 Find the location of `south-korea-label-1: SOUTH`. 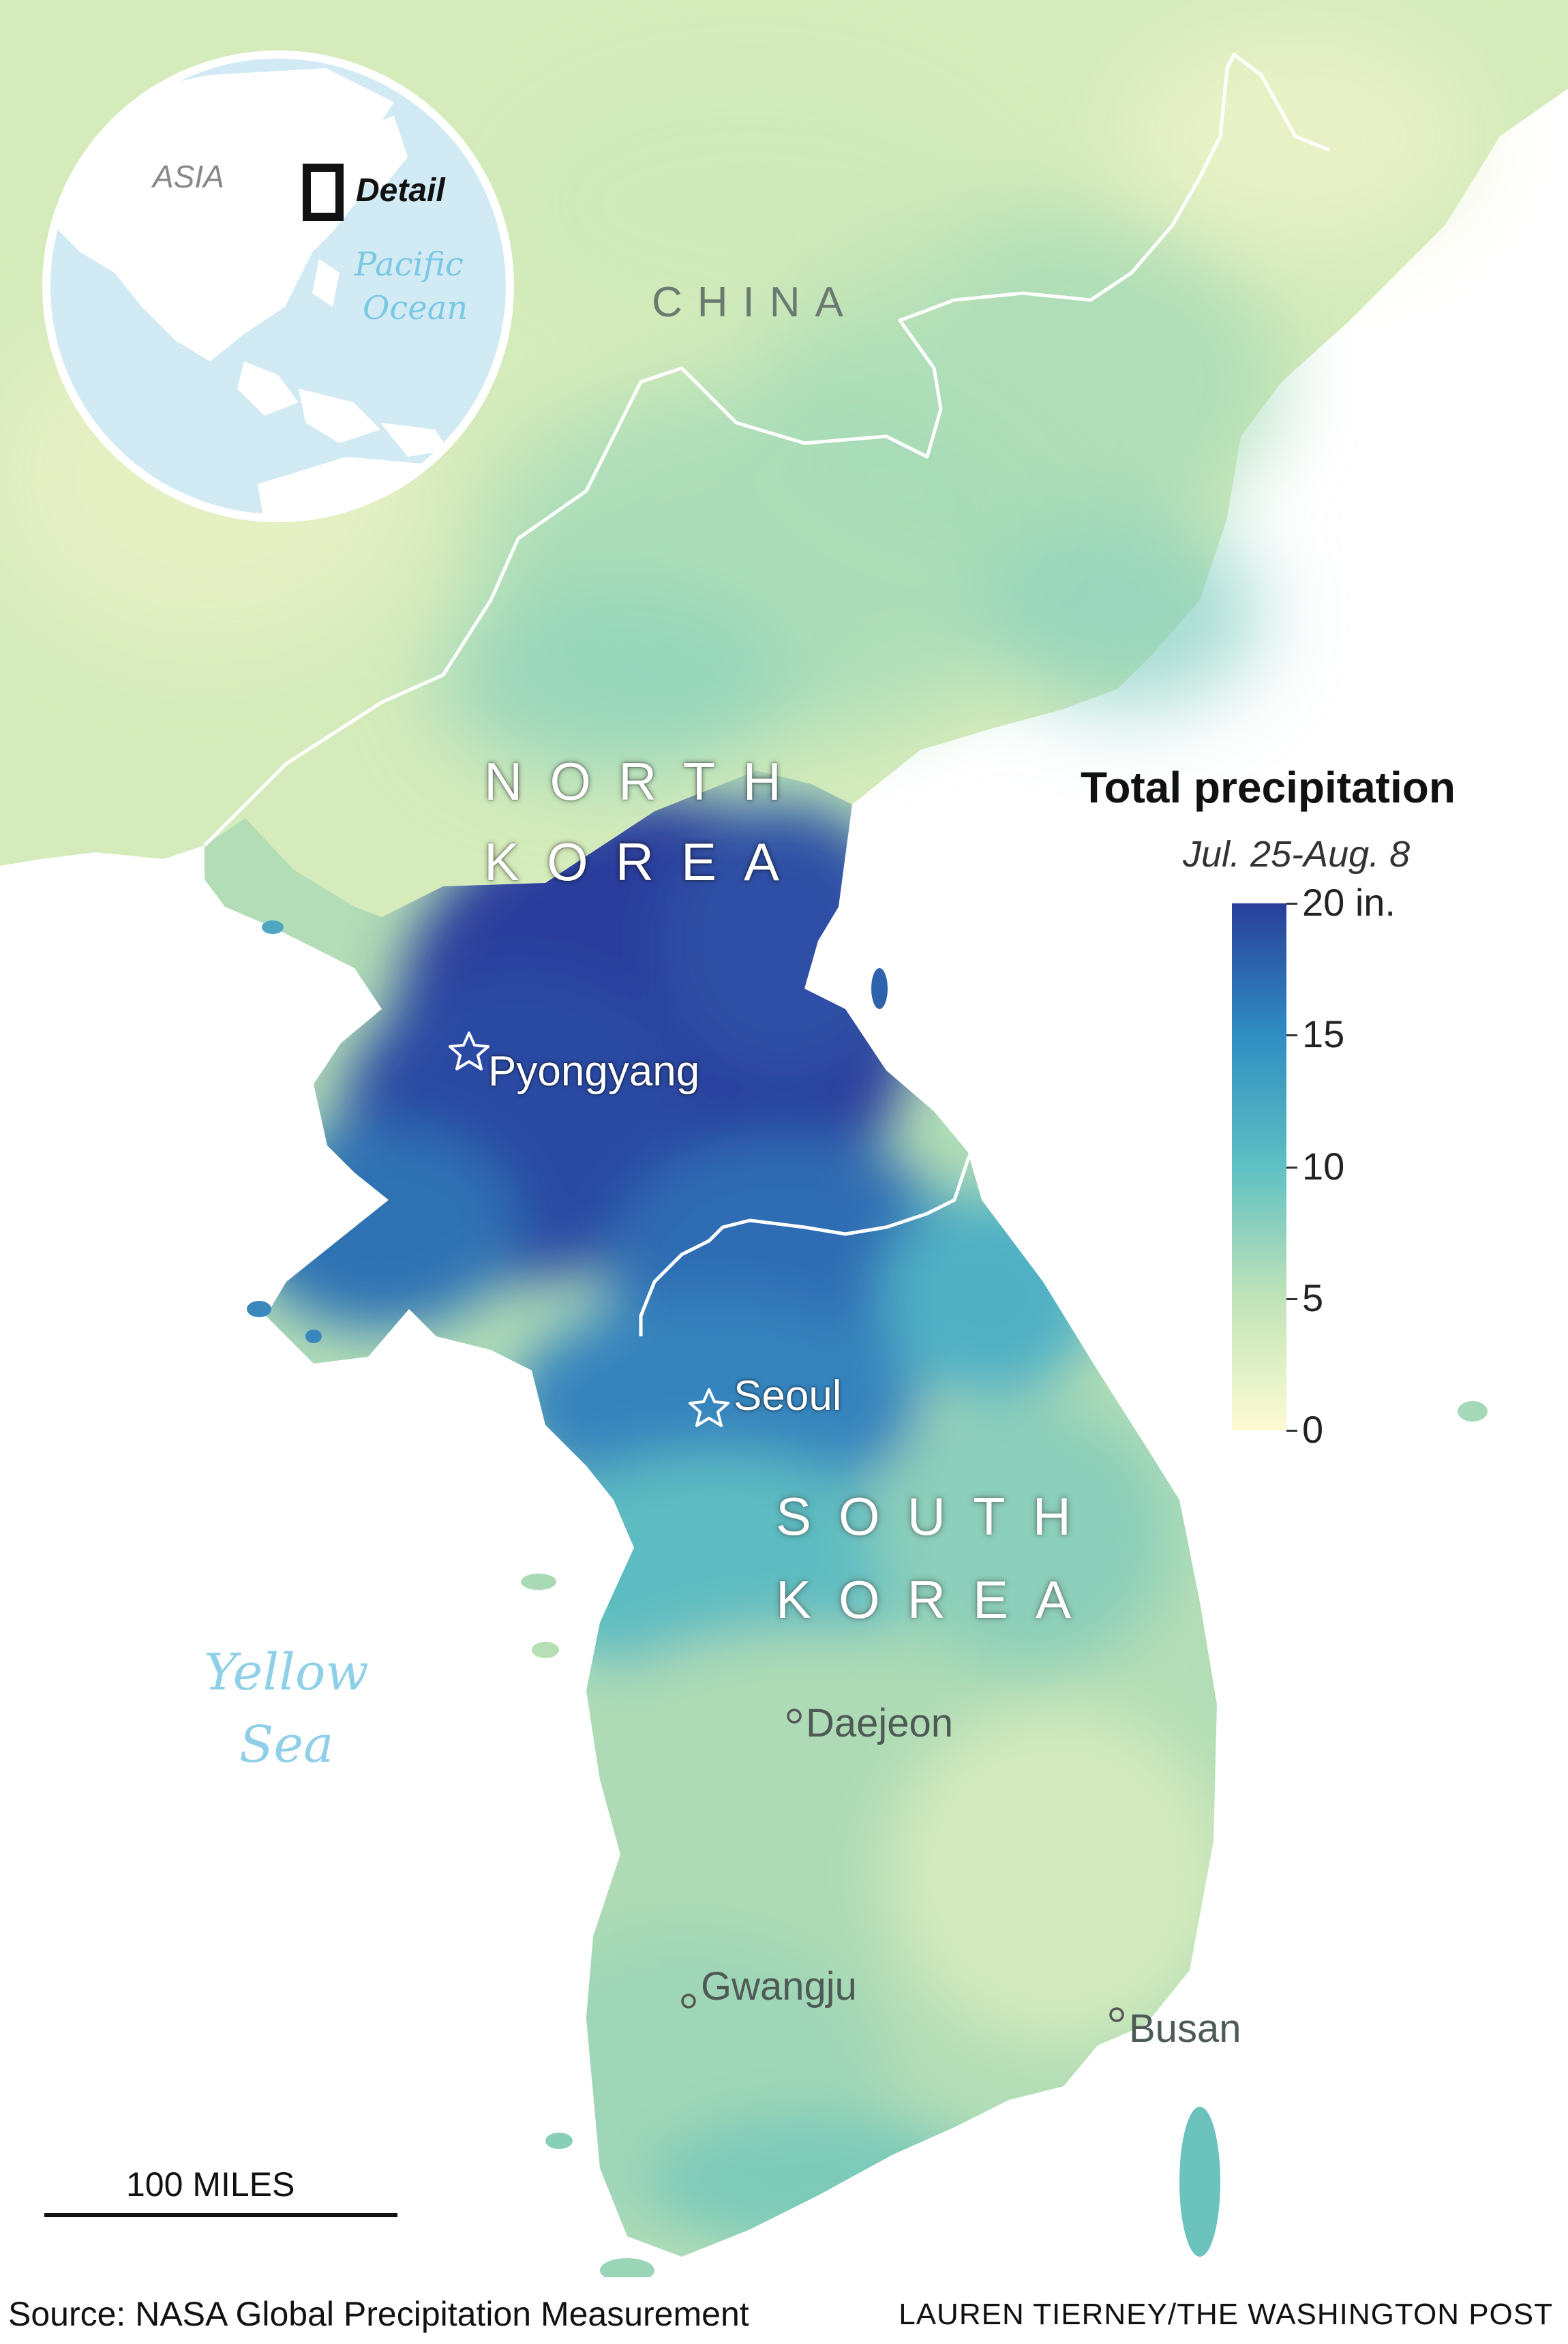

south-korea-label-1: SOUTH is located at coordinates (937, 1516).